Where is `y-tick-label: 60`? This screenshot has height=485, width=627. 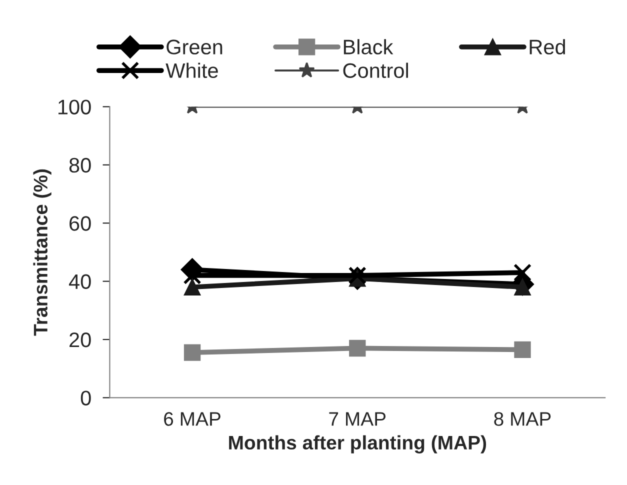
y-tick-label: 60 is located at coordinates (80, 223).